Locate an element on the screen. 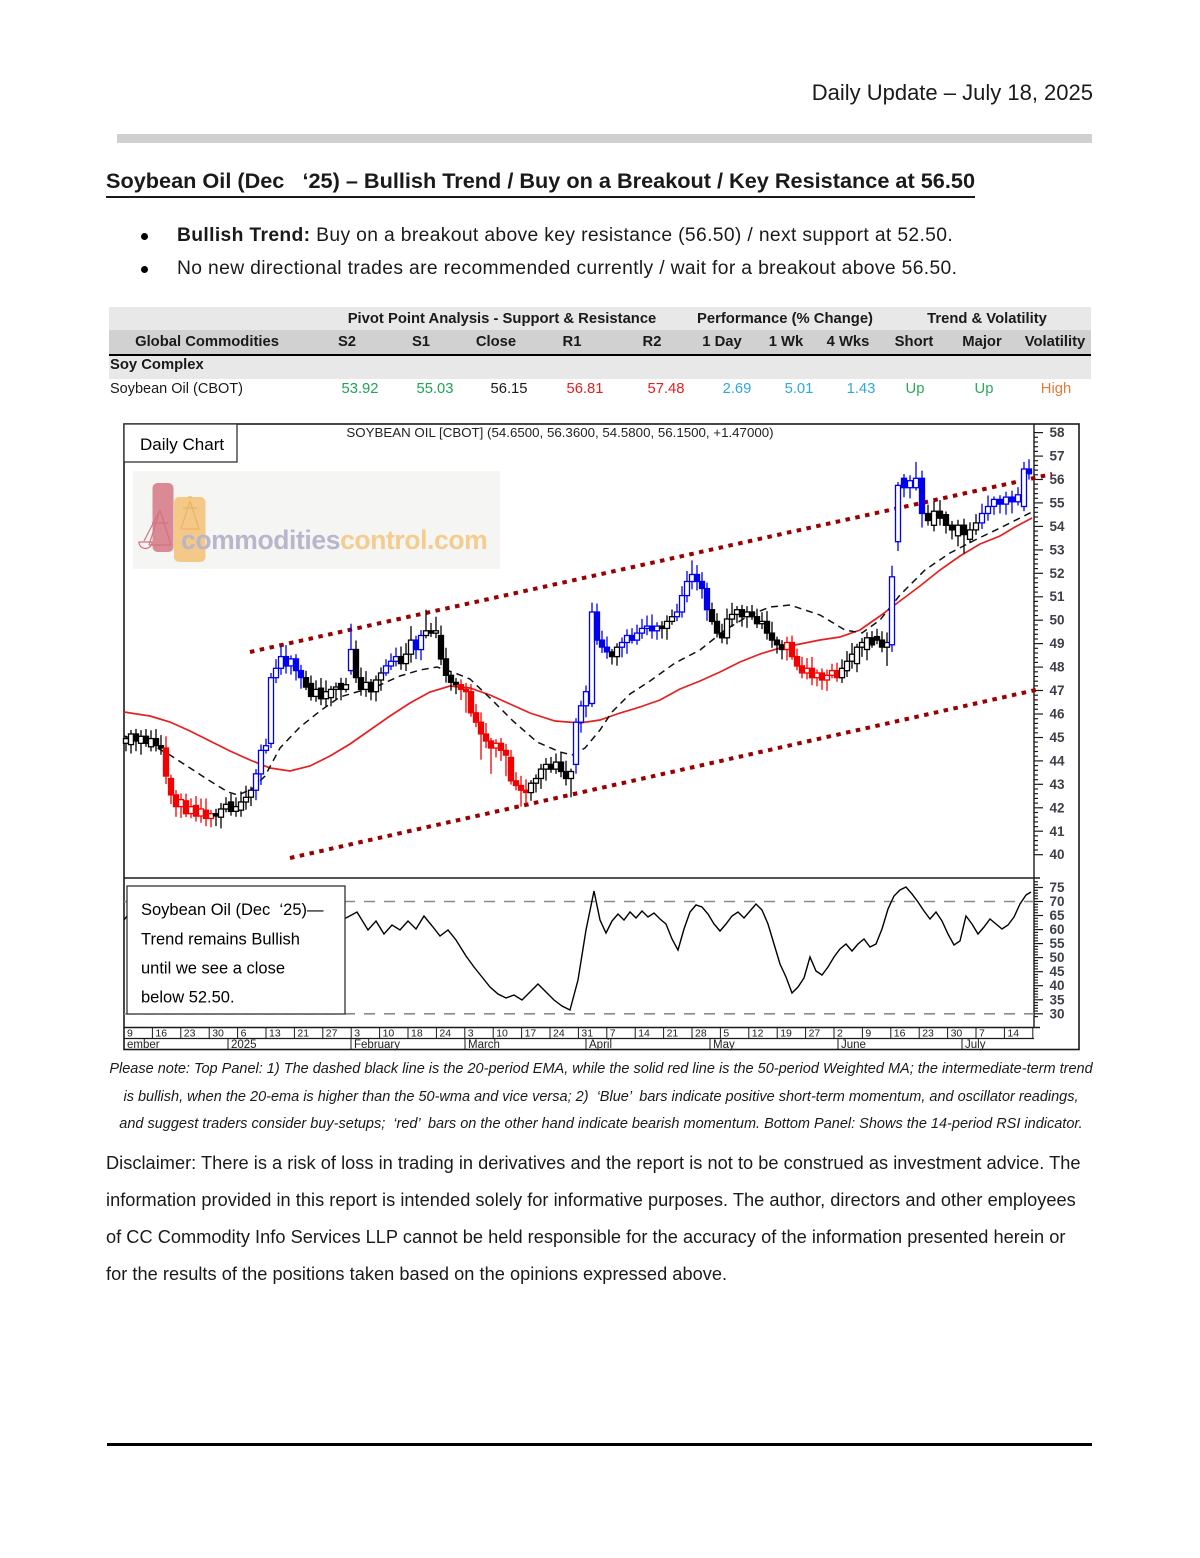  svg-text: 49 is located at coordinates (1056, 643).